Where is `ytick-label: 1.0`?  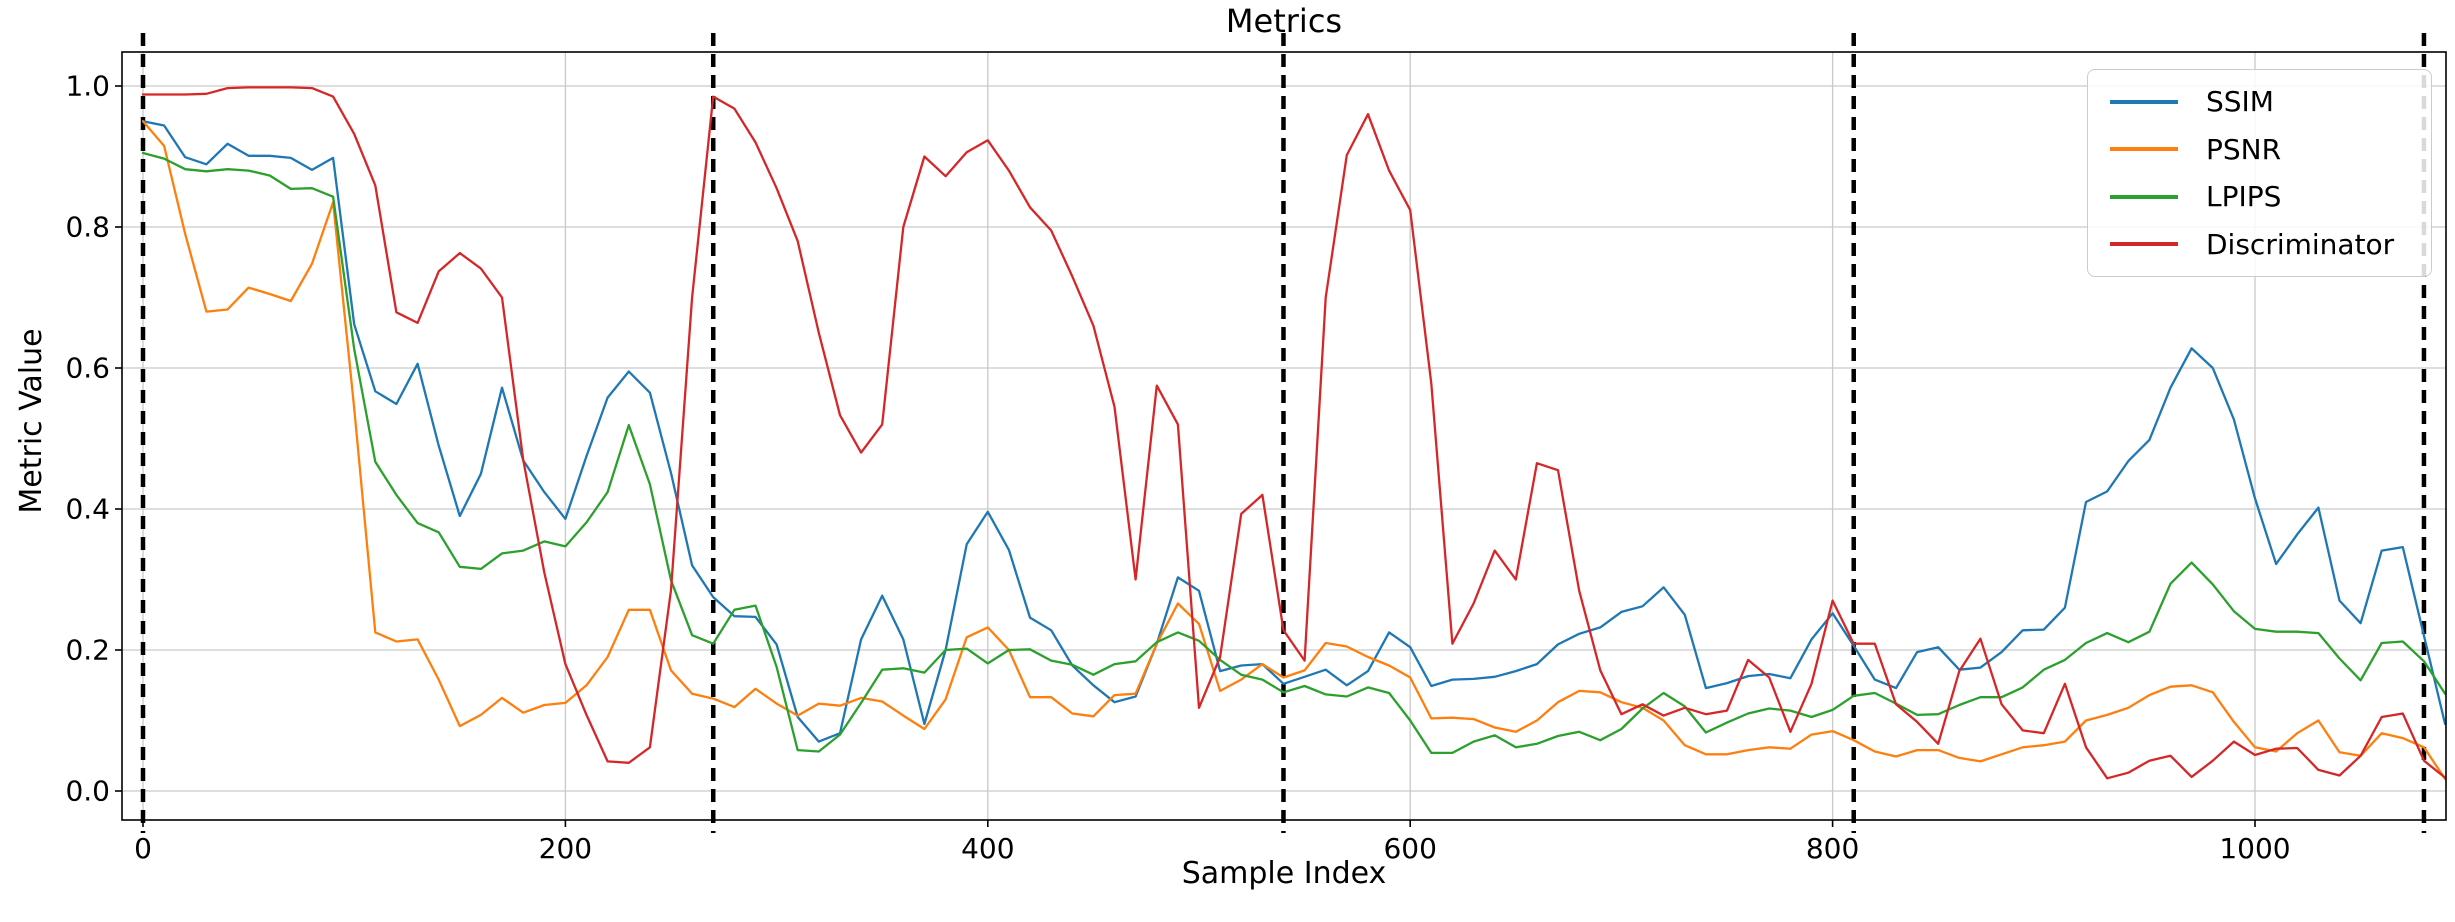
ytick-label: 1.0 is located at coordinates (87, 86).